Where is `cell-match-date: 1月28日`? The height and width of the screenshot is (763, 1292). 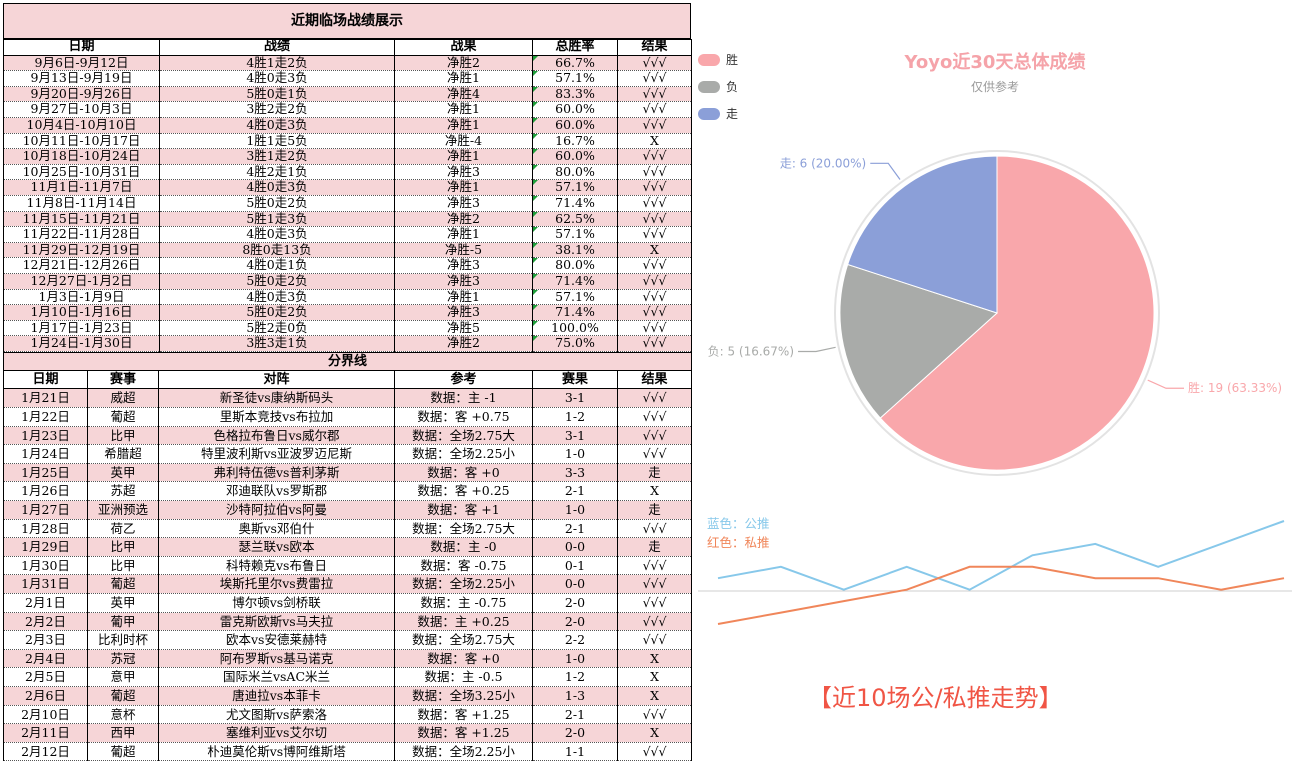
cell-match-date: 1月28日 is located at coordinates (45, 528).